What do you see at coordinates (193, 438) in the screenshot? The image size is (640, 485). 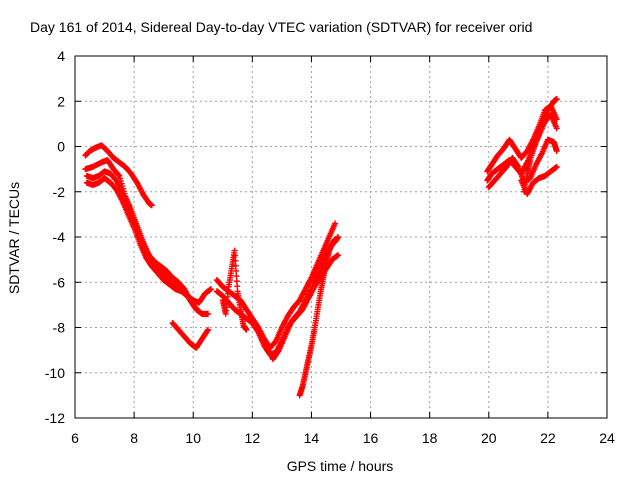 I see `x-tick-label: 10` at bounding box center [193, 438].